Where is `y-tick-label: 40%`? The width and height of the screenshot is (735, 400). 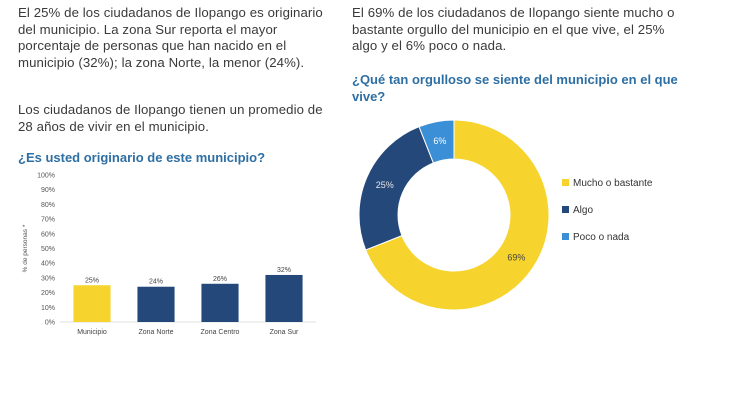
y-tick-label: 40% is located at coordinates (48, 264).